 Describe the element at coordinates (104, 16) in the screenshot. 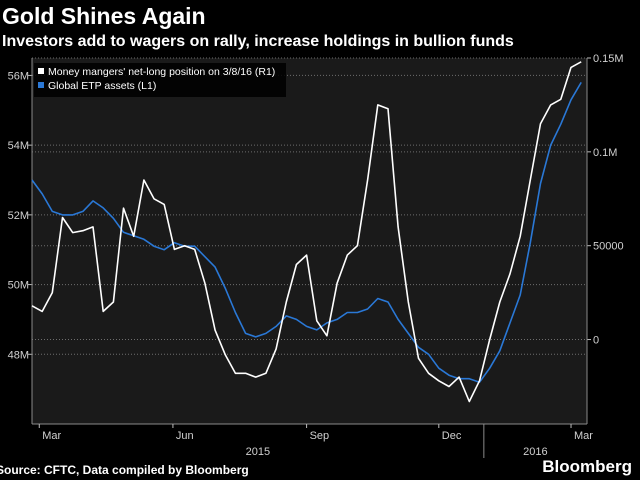

I see `chart-title: Gold Shines Again` at that location.